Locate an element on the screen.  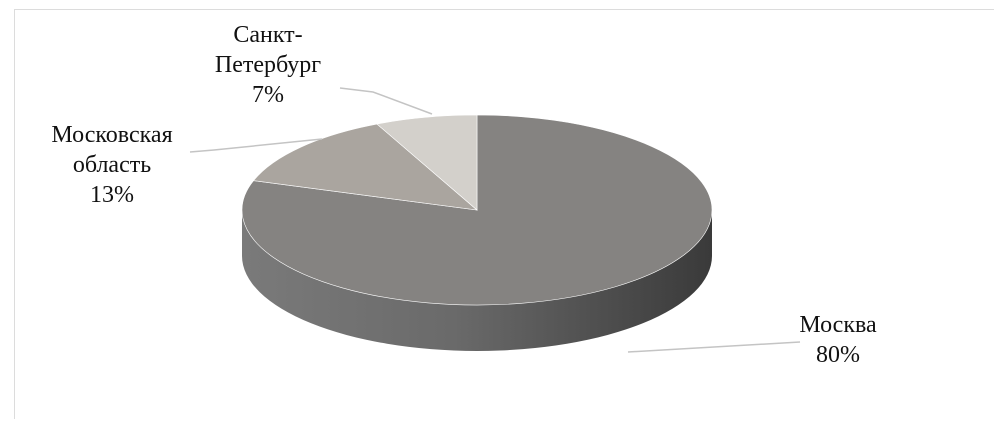
data-label-1-line-2: 80% is located at coordinates (838, 355).